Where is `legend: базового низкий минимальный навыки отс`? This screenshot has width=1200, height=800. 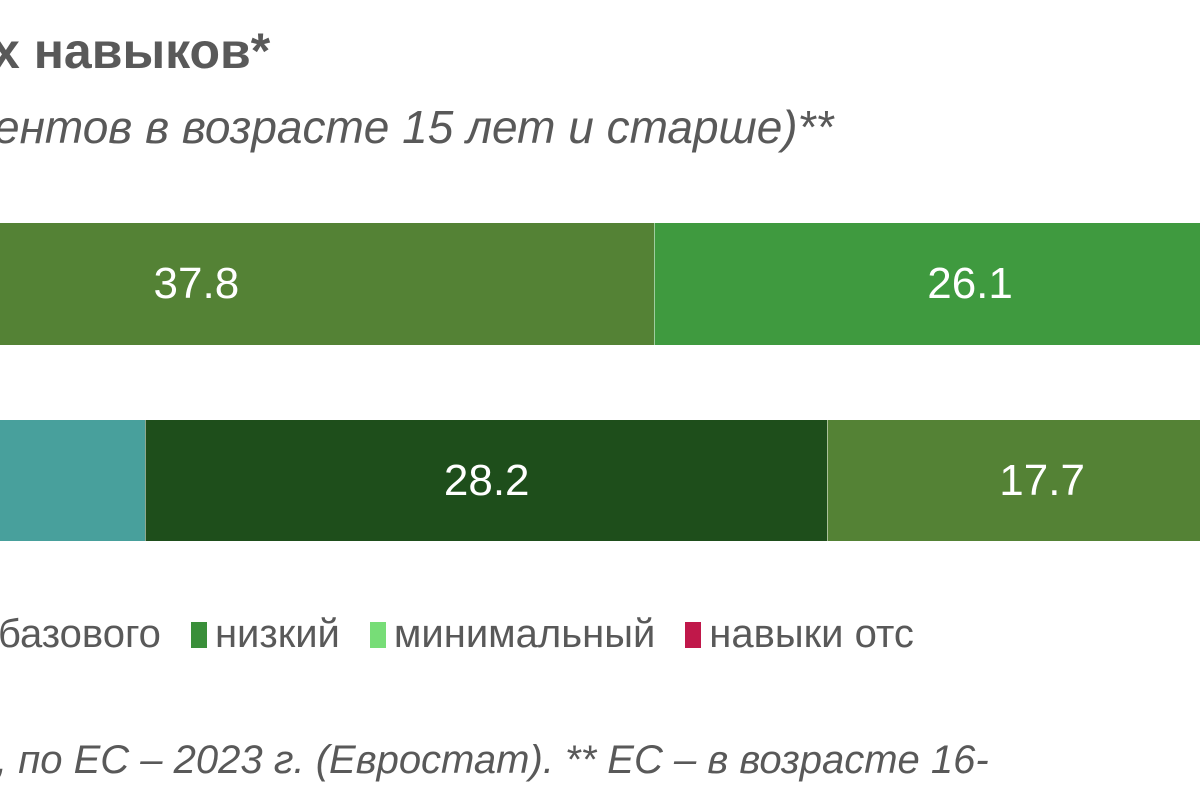
legend: базового низкий минимальный навыки отс is located at coordinates (472, 634).